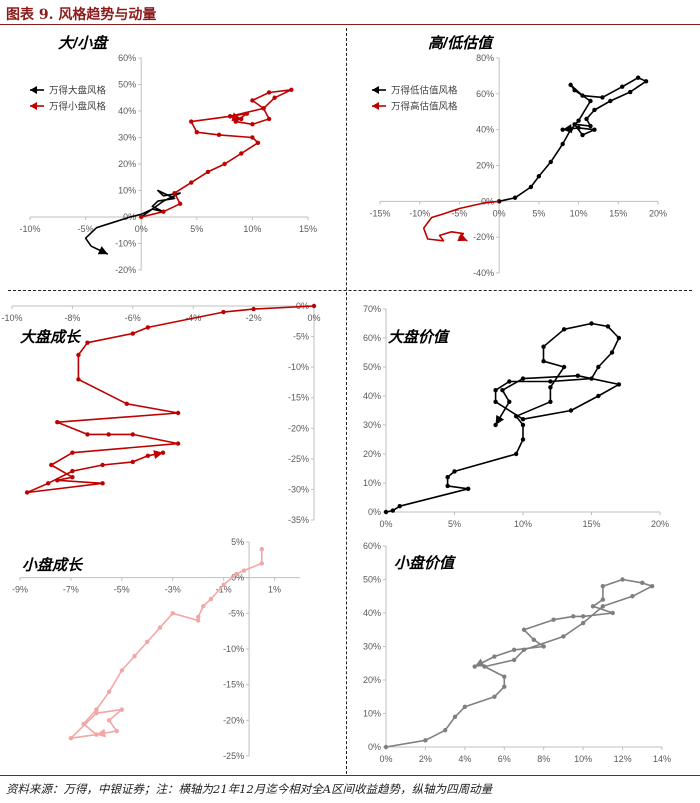  Describe the element at coordinates (217, 153) in the screenshot. I see `size-series-1-line` at that location.